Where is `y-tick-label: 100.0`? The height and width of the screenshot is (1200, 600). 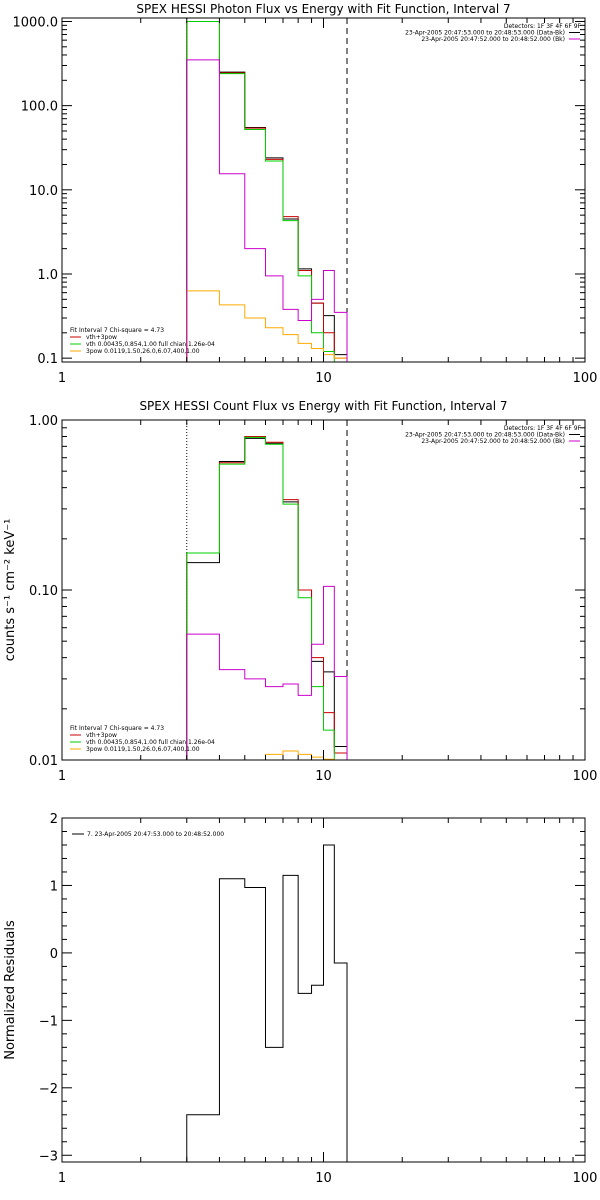
y-tick-label: 100.0 is located at coordinates (39, 107).